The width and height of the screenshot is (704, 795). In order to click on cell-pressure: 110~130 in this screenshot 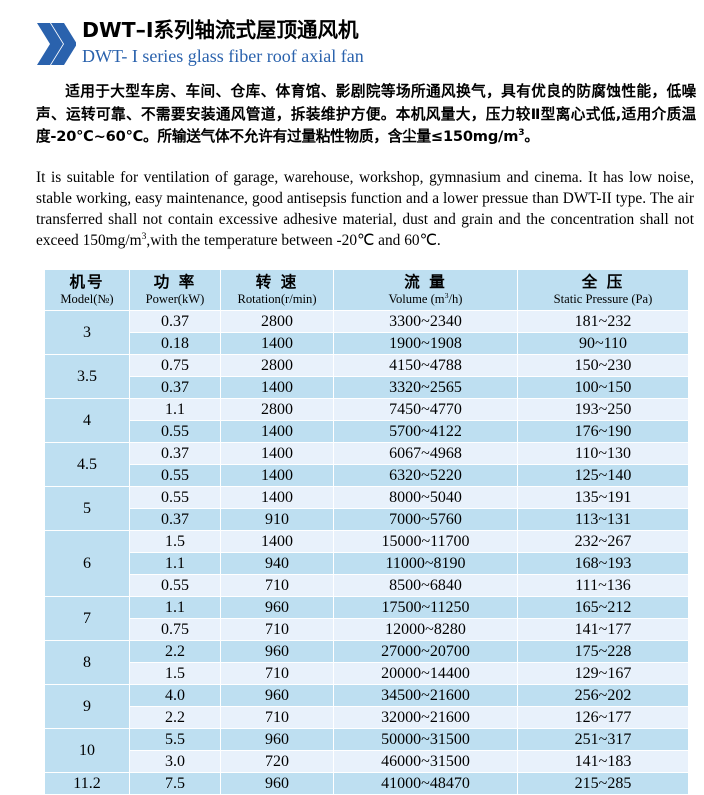, I will do `click(603, 453)`.